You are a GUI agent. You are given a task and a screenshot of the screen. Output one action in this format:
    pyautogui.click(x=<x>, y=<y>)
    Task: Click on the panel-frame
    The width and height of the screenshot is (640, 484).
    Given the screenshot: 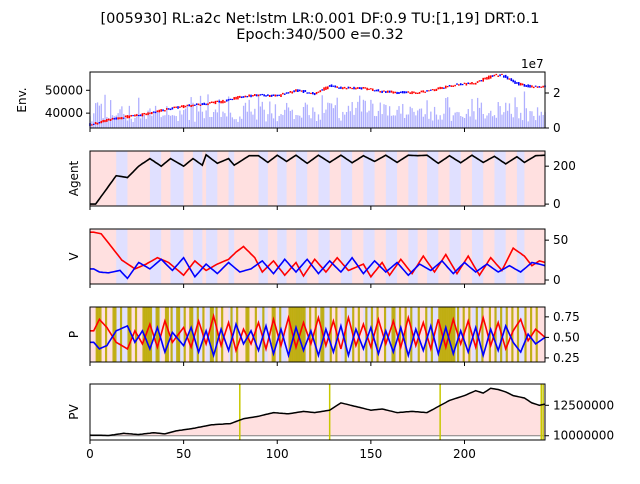 What is the action you would take?
    pyautogui.click(x=317, y=178)
    